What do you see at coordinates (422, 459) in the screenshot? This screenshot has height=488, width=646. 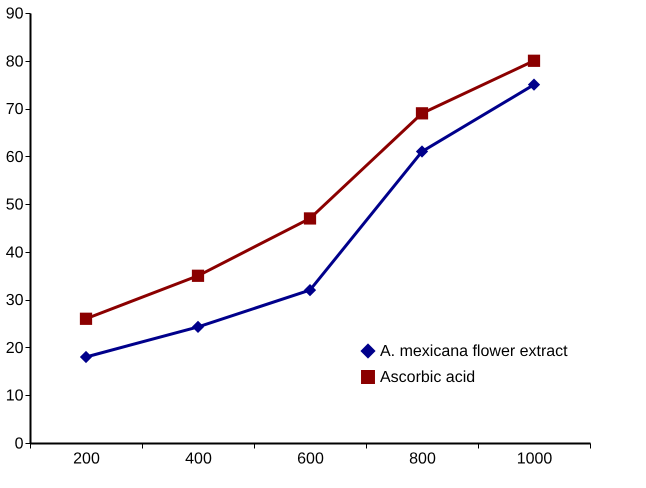 I see `x-tick-label: 800` at bounding box center [422, 459].